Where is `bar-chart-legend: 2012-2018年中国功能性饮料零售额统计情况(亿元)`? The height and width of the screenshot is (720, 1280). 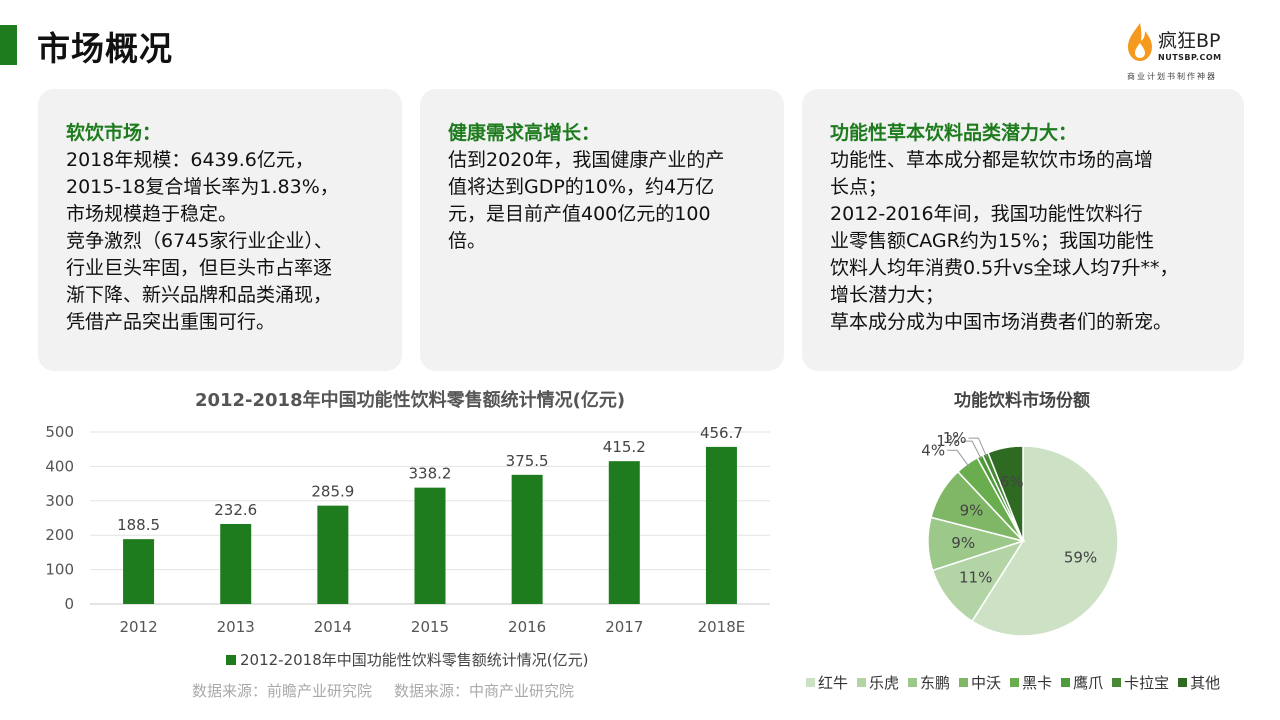 bar-chart-legend: 2012-2018年中国功能性饮料零售额统计情况(亿元) is located at coordinates (407, 659).